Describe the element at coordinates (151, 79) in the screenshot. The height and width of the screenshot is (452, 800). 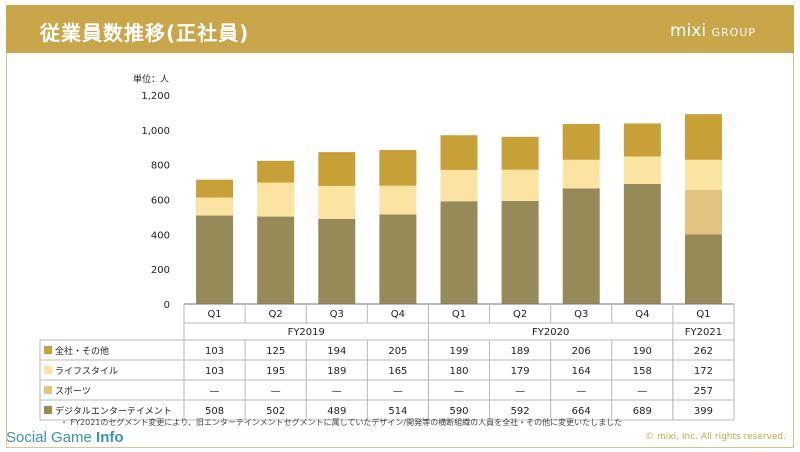
I see `unit-label: 単位：人` at that location.